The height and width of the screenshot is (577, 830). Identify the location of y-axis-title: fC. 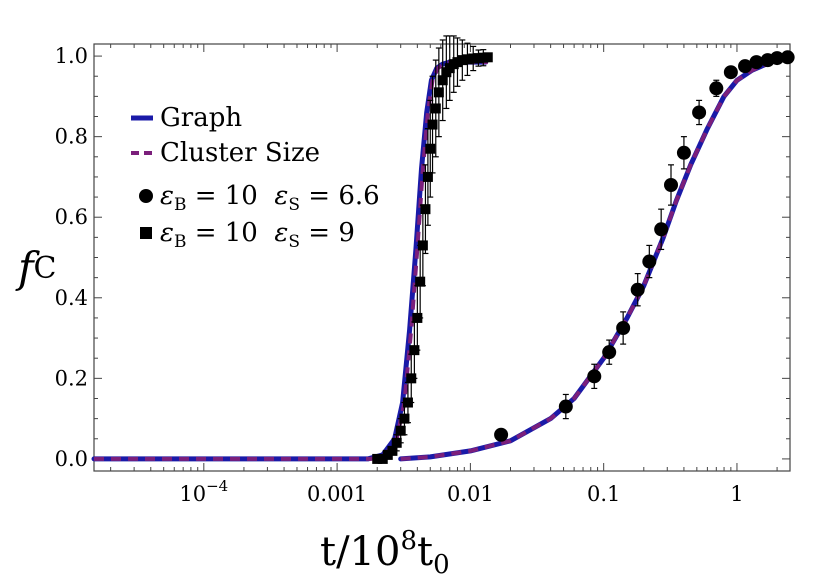
(36, 267).